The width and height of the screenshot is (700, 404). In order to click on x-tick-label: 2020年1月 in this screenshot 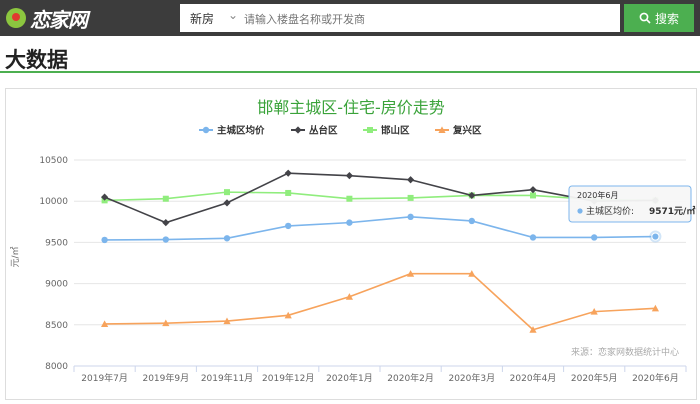, I will do `click(349, 378)`.